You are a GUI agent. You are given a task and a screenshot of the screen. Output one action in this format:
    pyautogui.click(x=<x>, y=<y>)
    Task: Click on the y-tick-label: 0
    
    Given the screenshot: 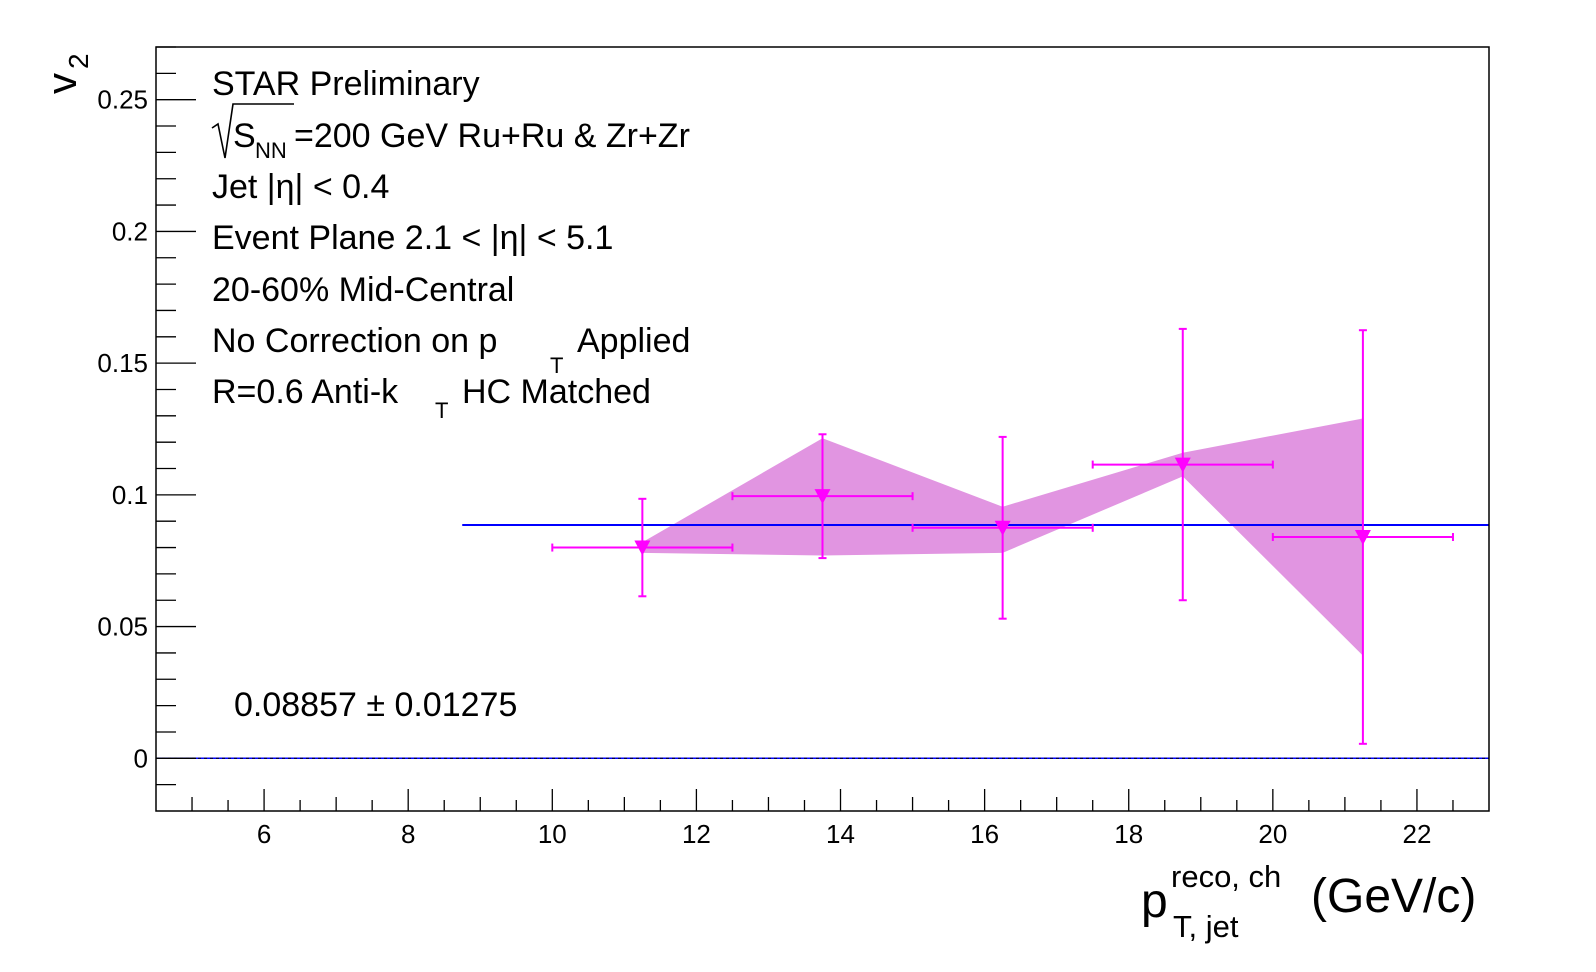 What is the action you would take?
    pyautogui.click(x=141, y=758)
    